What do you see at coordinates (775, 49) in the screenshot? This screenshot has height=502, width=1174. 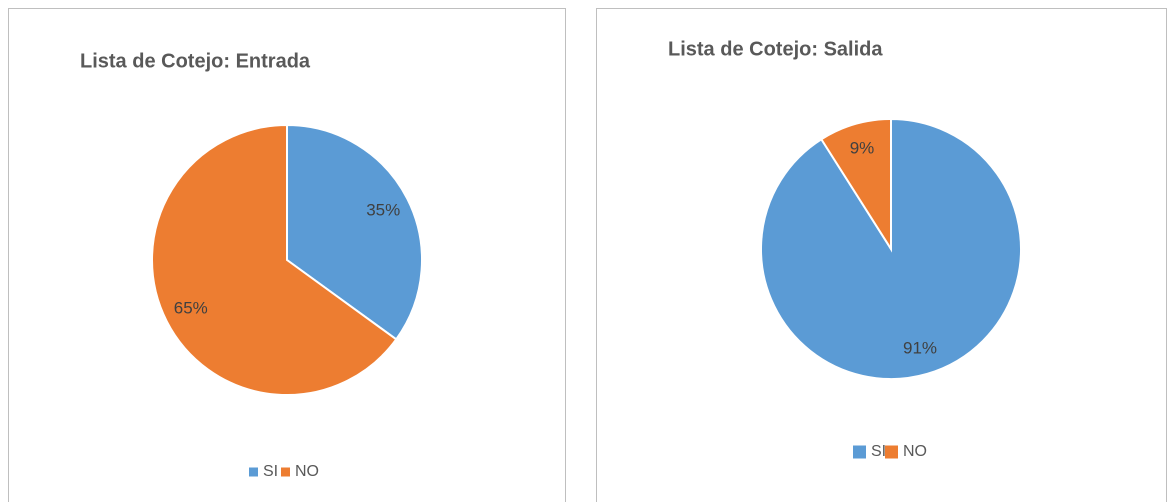 I see `chart-title: Lista de Cotejo: Salida` at bounding box center [775, 49].